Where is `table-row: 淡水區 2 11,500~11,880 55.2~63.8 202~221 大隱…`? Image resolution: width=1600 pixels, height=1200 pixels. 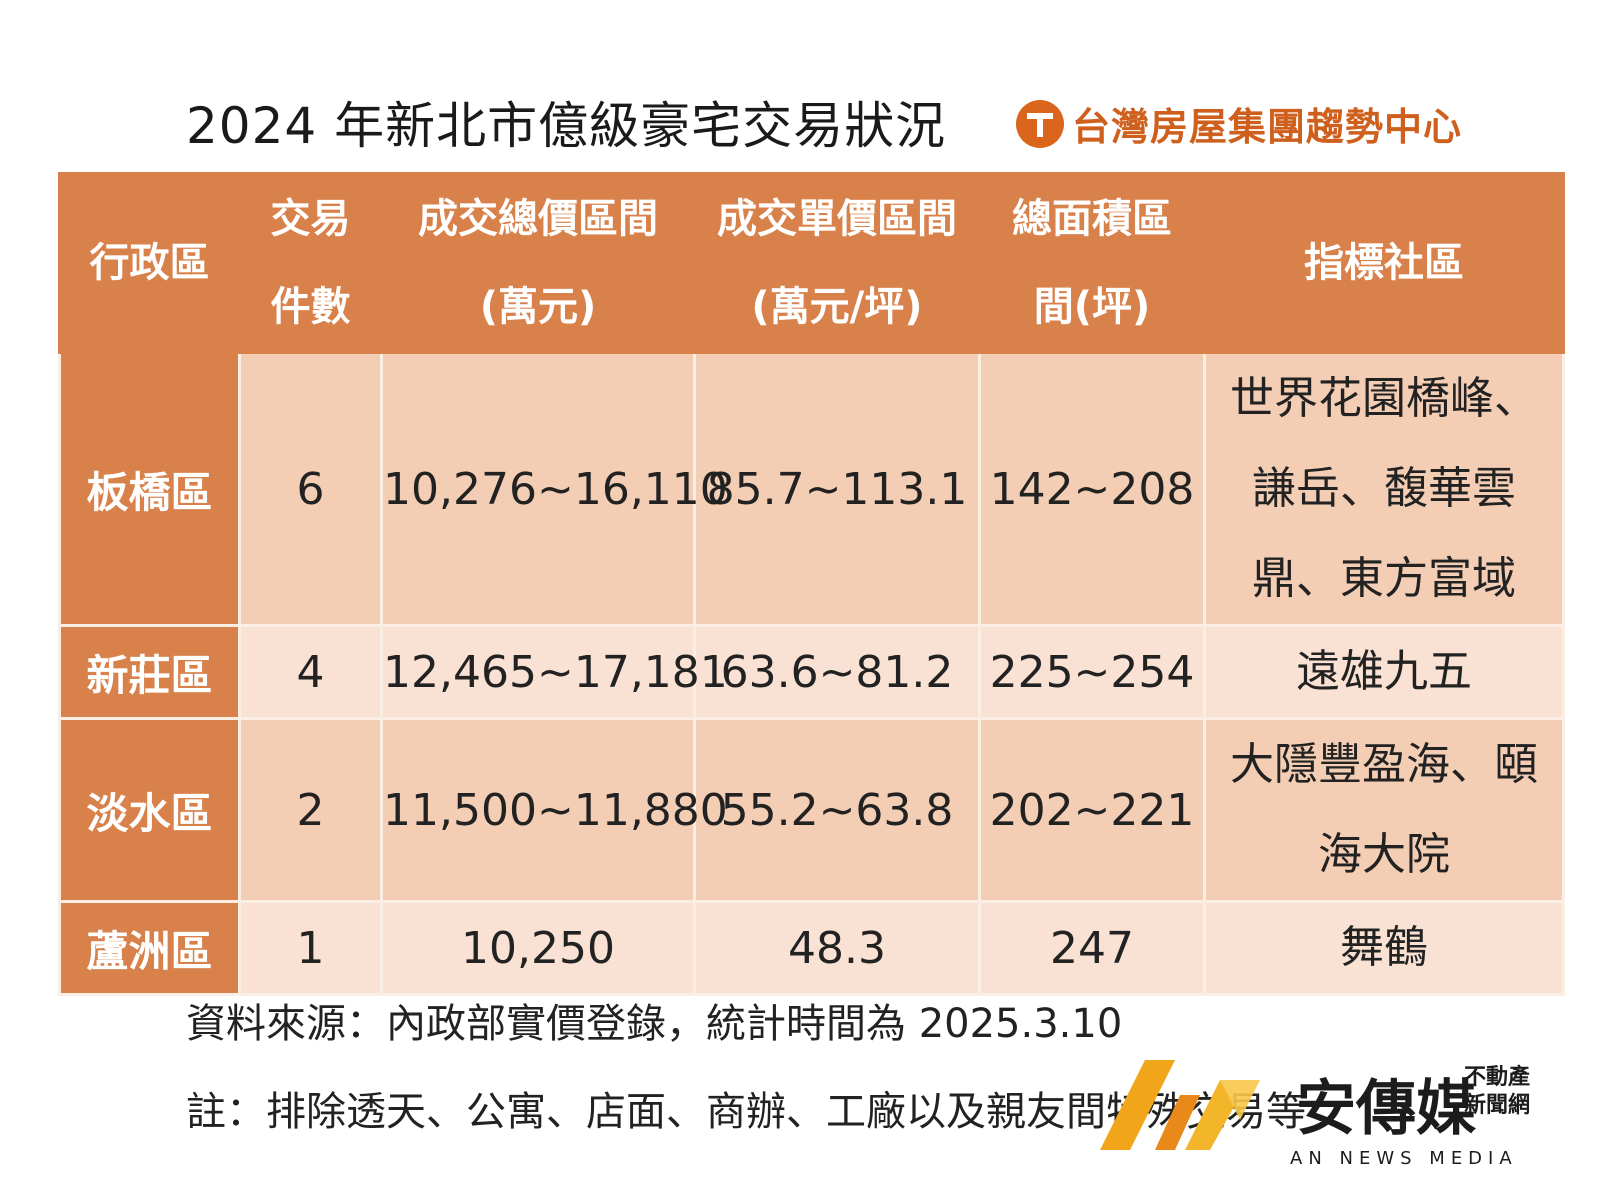 table-row: 淡水區 2 11,500~11,880 55.2~63.8 202~221 大隱… is located at coordinates (811, 810).